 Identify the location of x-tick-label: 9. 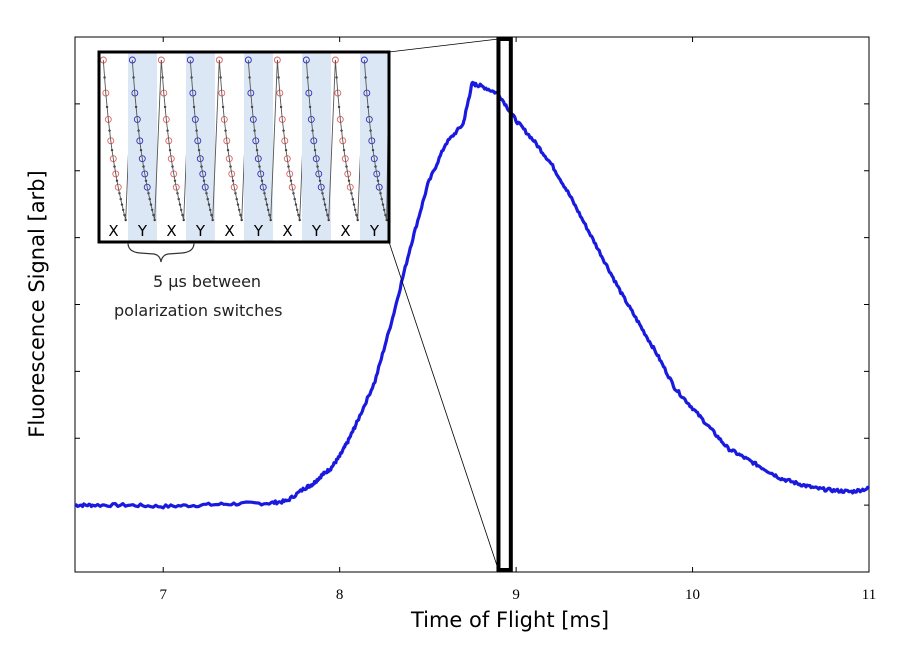
(516, 595).